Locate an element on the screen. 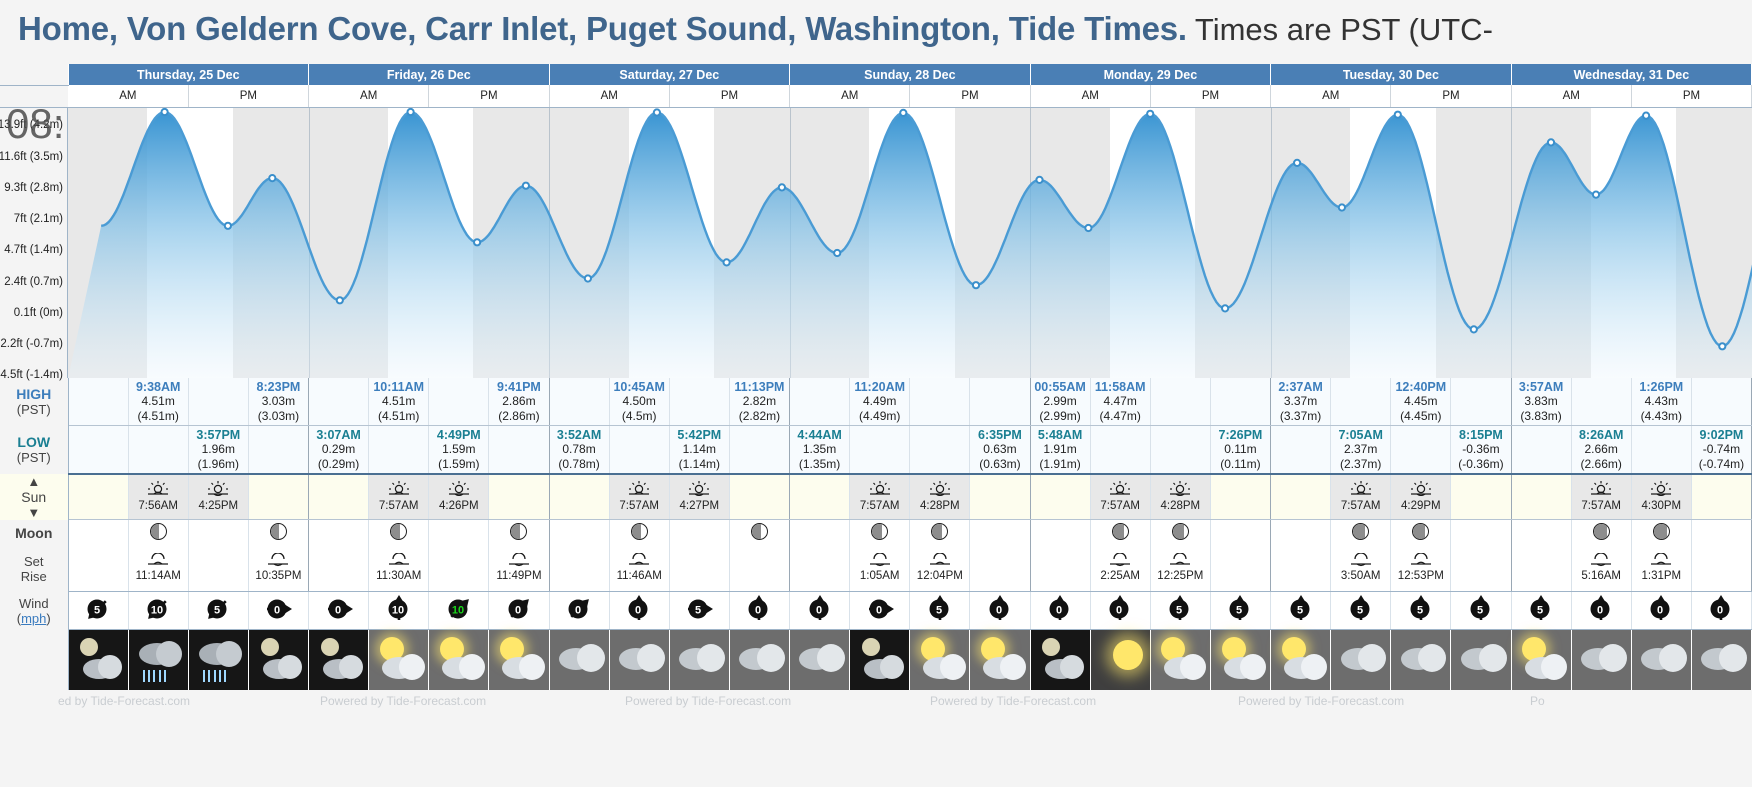 This screenshot has height=787, width=1752. moon-setrise-time: 1:31PM is located at coordinates (1661, 576).